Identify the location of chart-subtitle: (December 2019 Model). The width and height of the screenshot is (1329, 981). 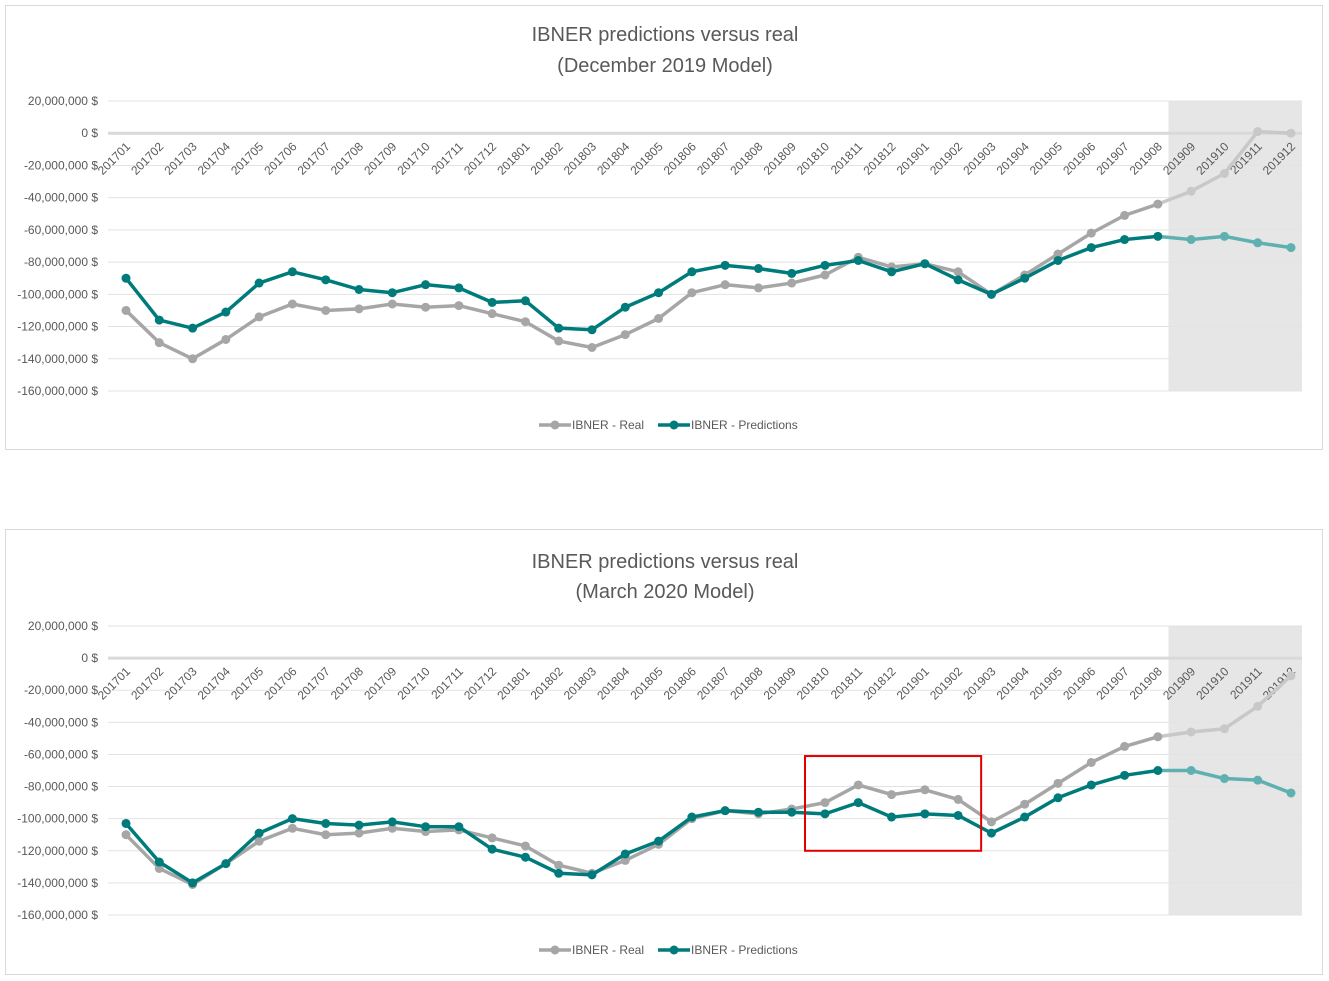
(665, 66).